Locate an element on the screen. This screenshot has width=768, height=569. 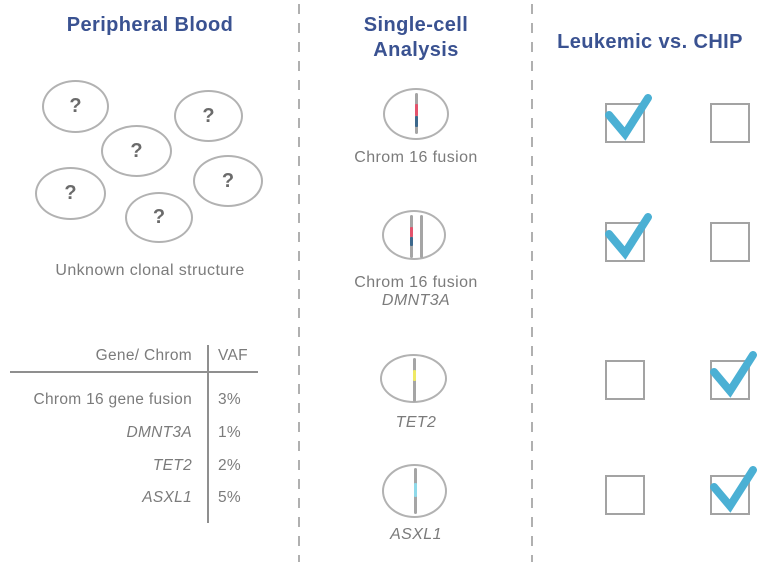
single-cell-title-line1: Single-cell is located at coordinates (416, 25).